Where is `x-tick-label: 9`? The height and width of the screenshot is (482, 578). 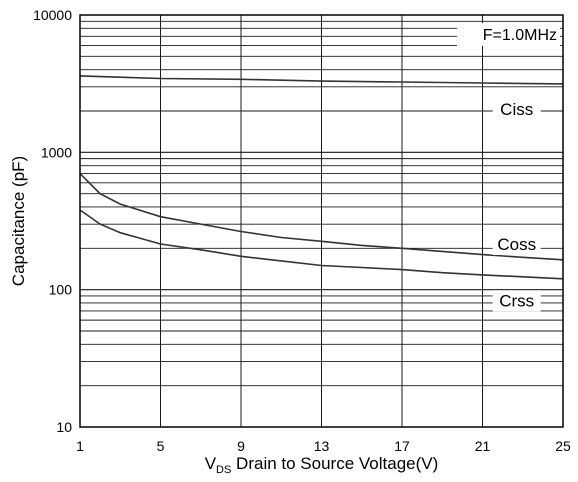
x-tick-label: 9 is located at coordinates (241, 446).